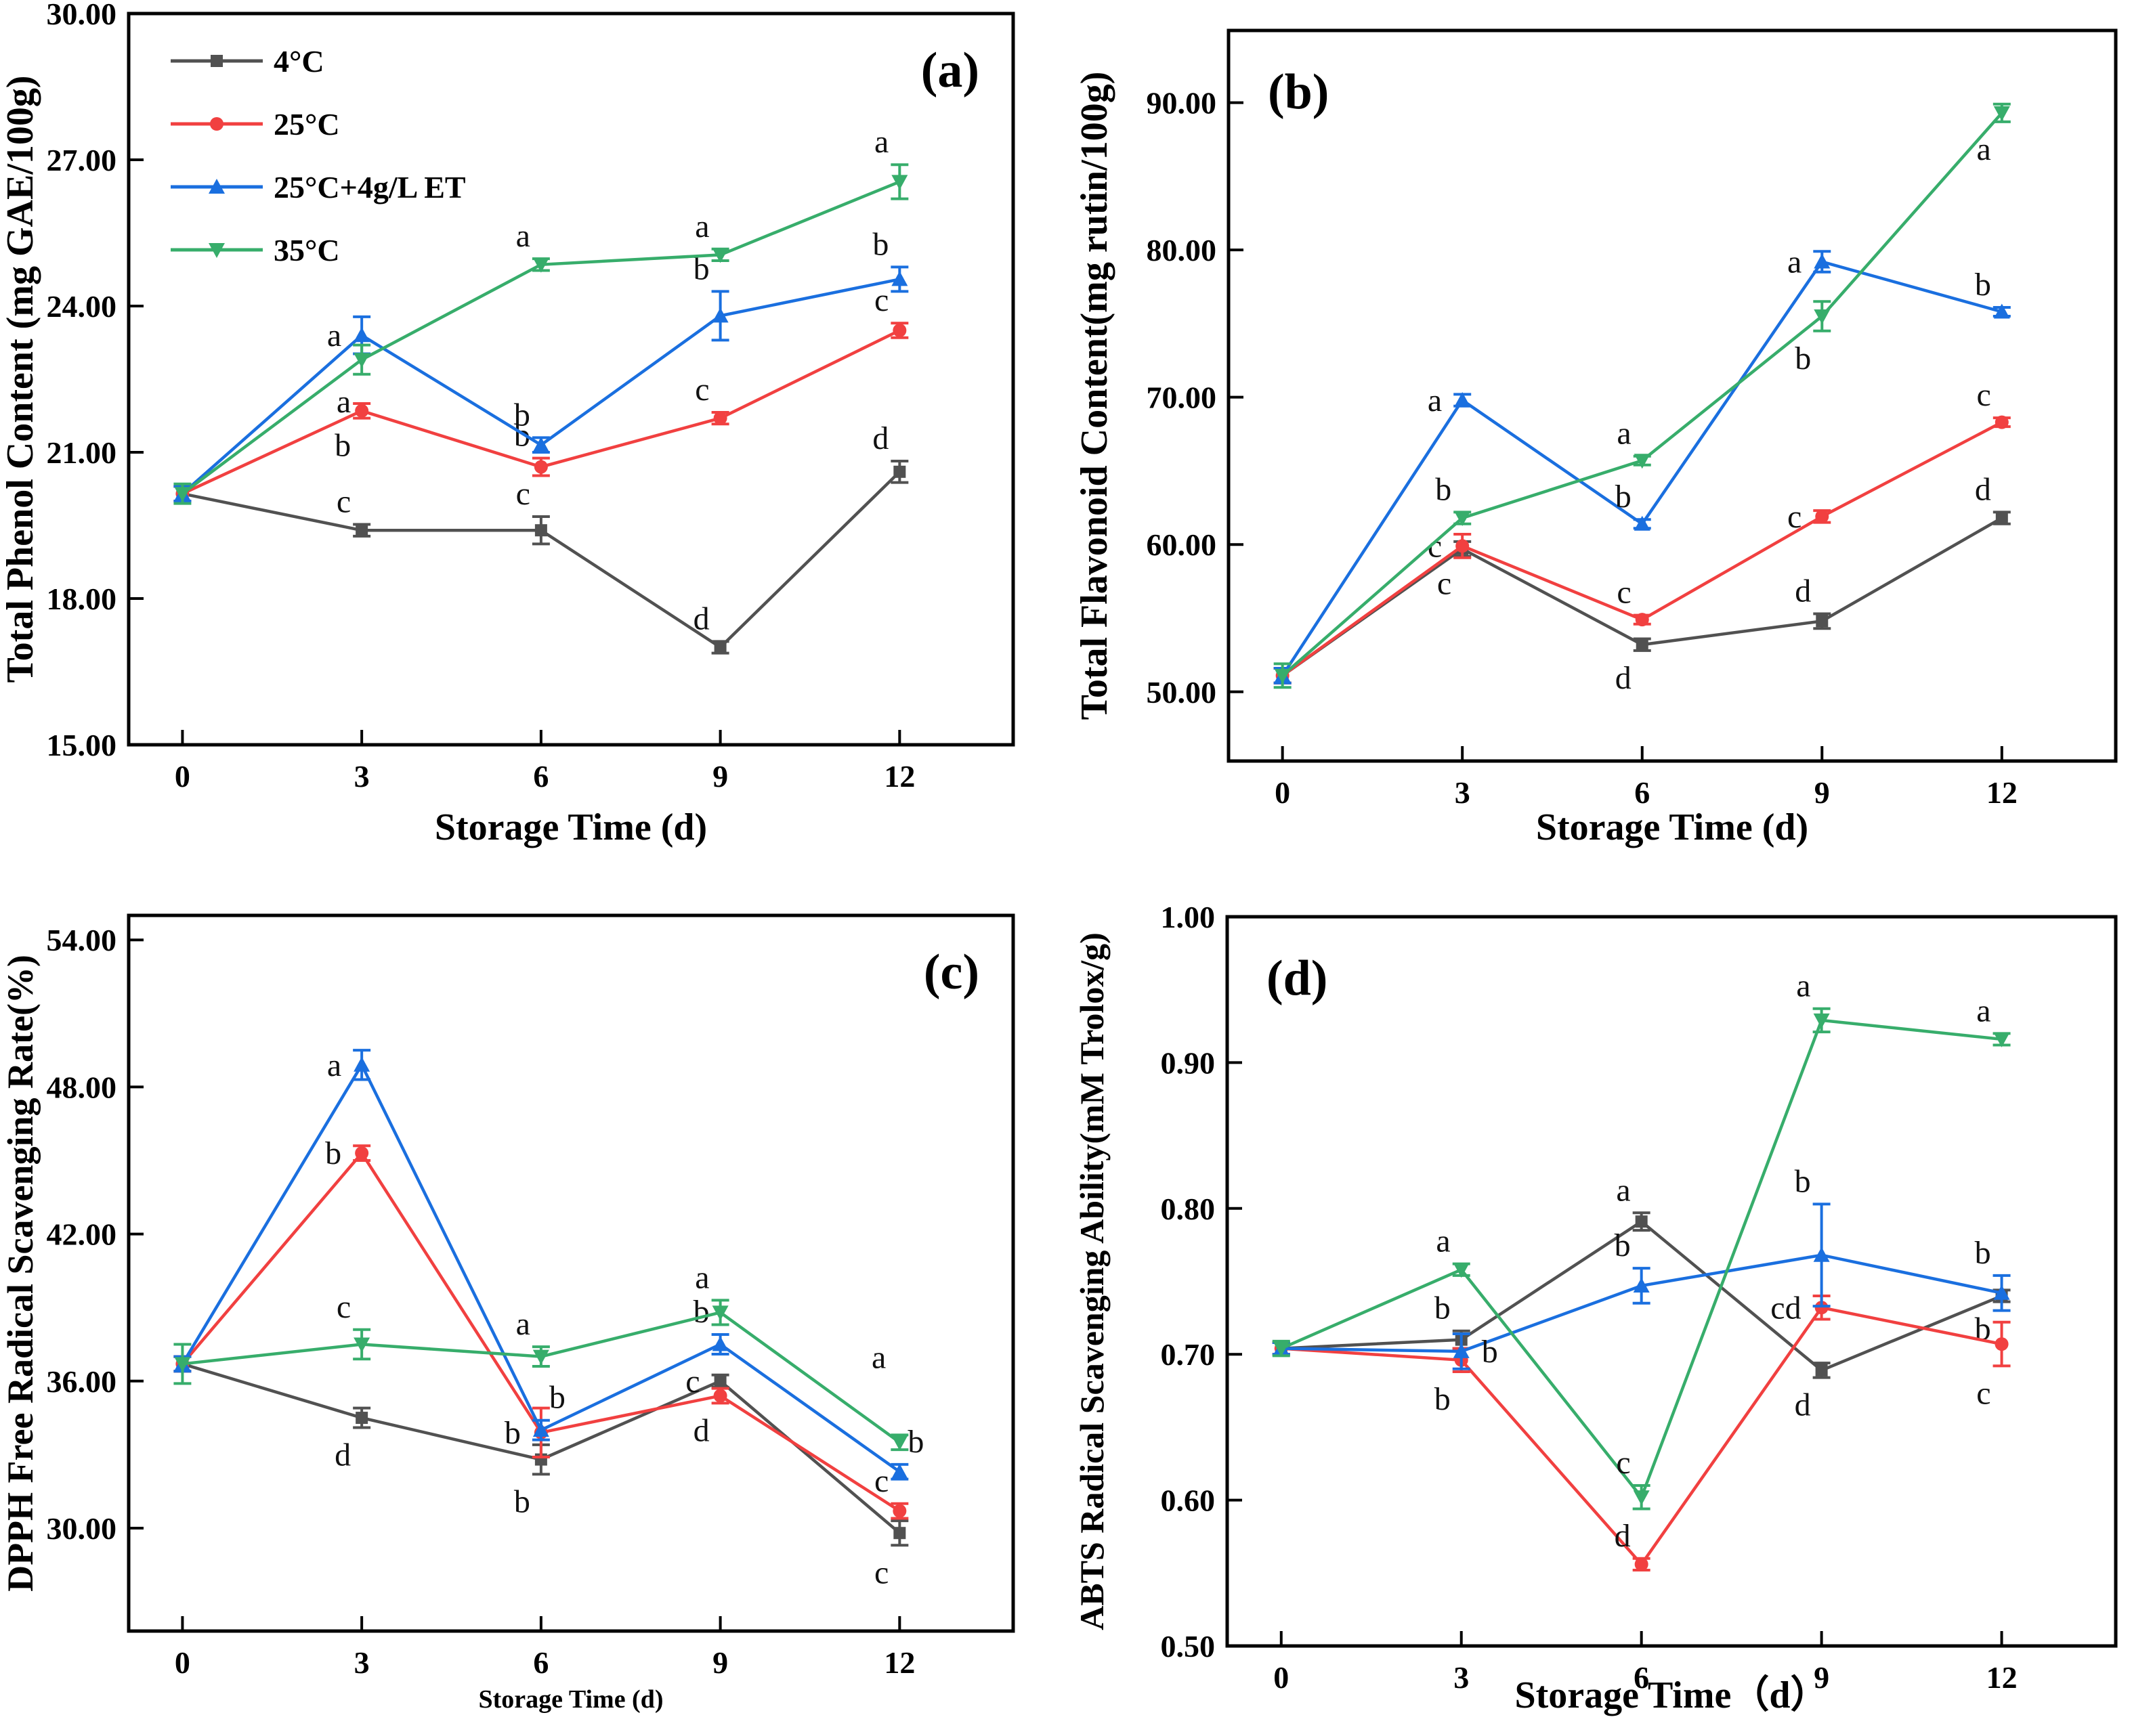 This screenshot has height=1736, width=2132. I want to click on x-tick-label: 0, so click(182, 1662).